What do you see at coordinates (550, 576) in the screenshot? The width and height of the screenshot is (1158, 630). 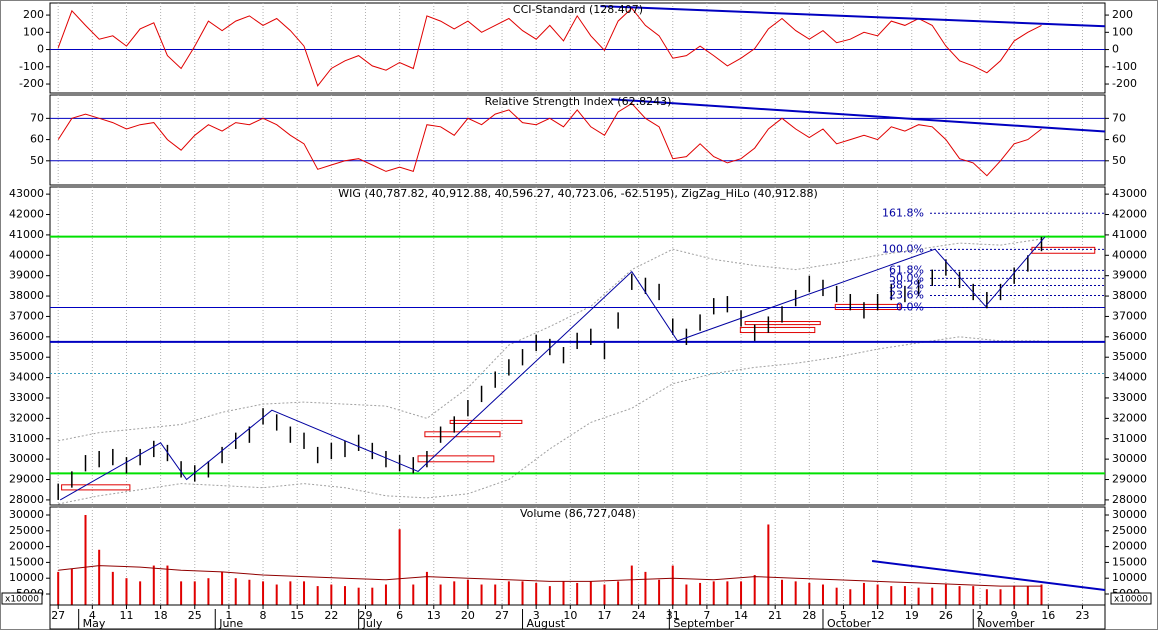 I see `volume-average` at bounding box center [550, 576].